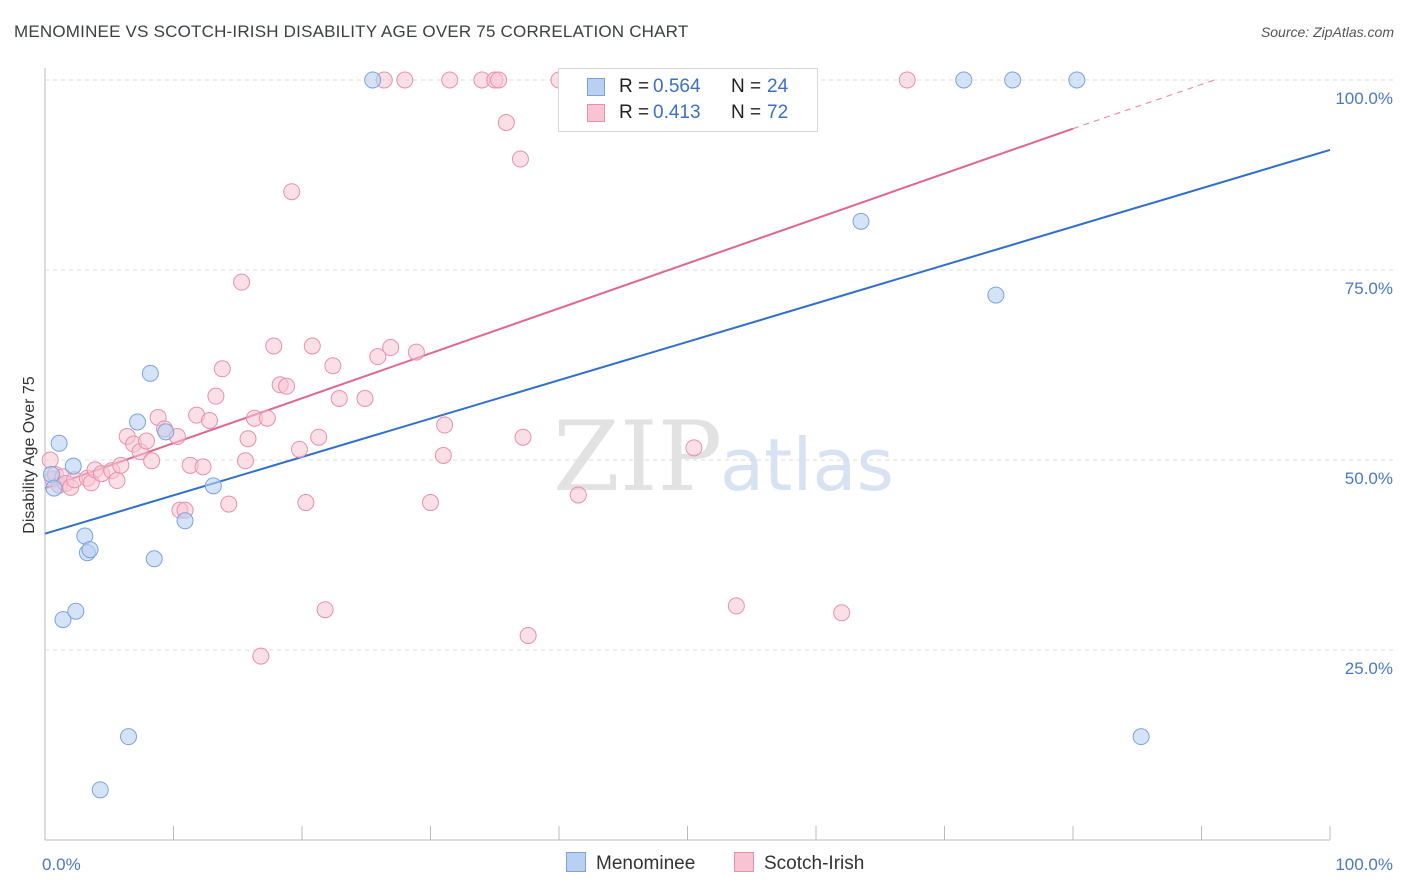  Describe the element at coordinates (677, 86) in the screenshot. I see `r-value: 0.564` at that location.